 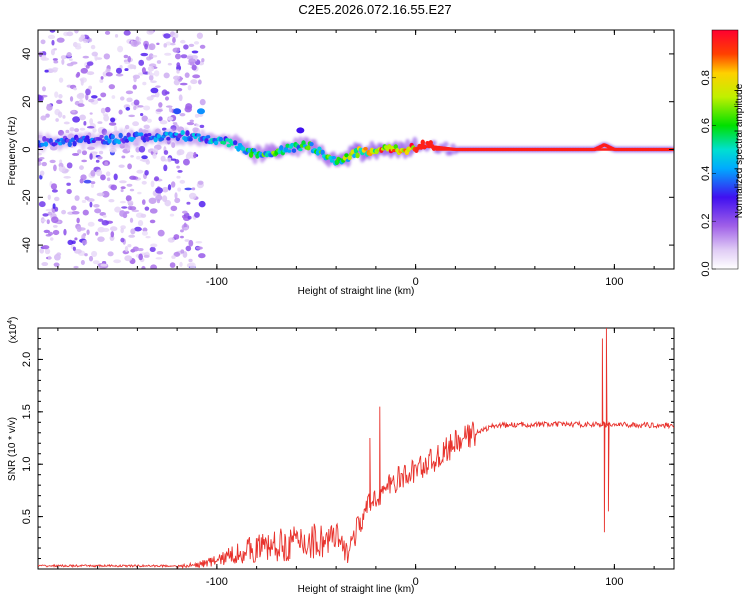 I want to click on snr-y-tick-label: 0.5, so click(x=27, y=516).